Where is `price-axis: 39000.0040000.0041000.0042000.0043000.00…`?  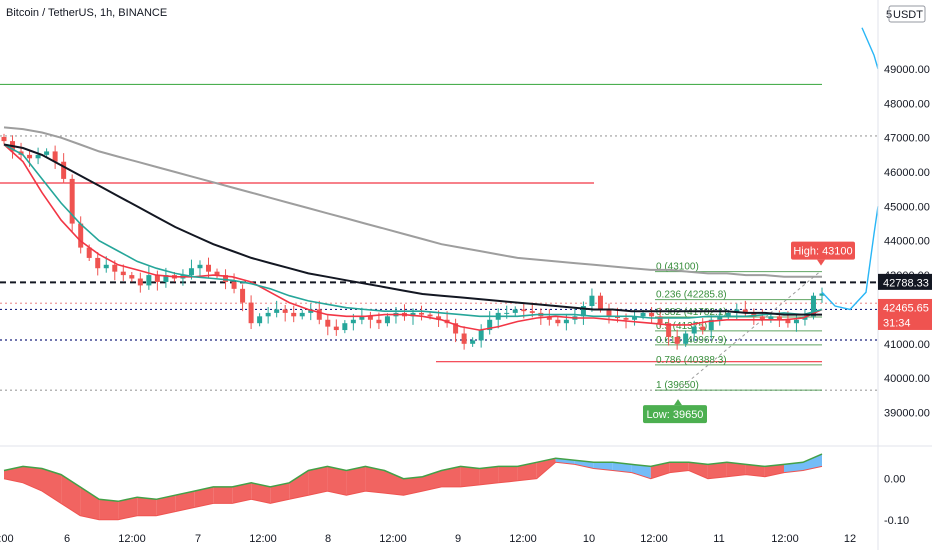
price-axis: 39000.0040000.0041000.0042000.0043000.00… is located at coordinates (903, 275).